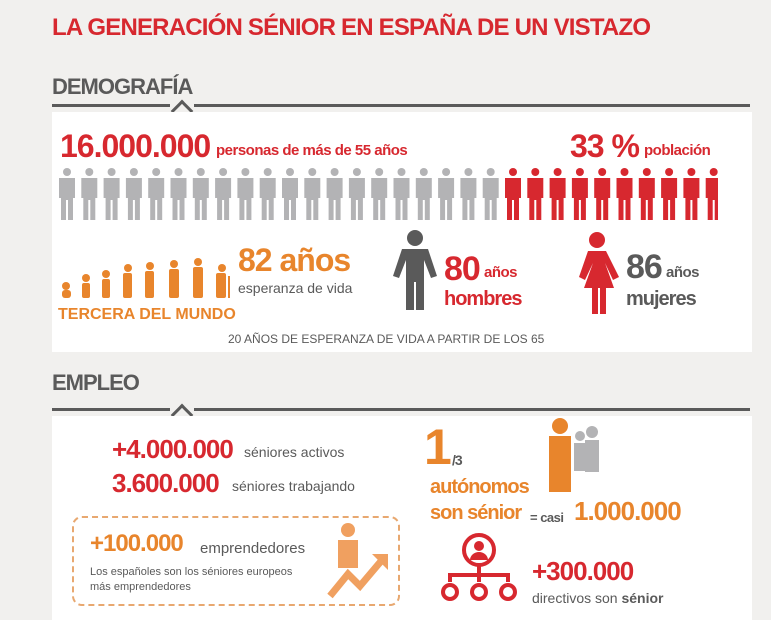 This screenshot has width=771, height=620. I want to click on population-pictogram, so click(388, 194).